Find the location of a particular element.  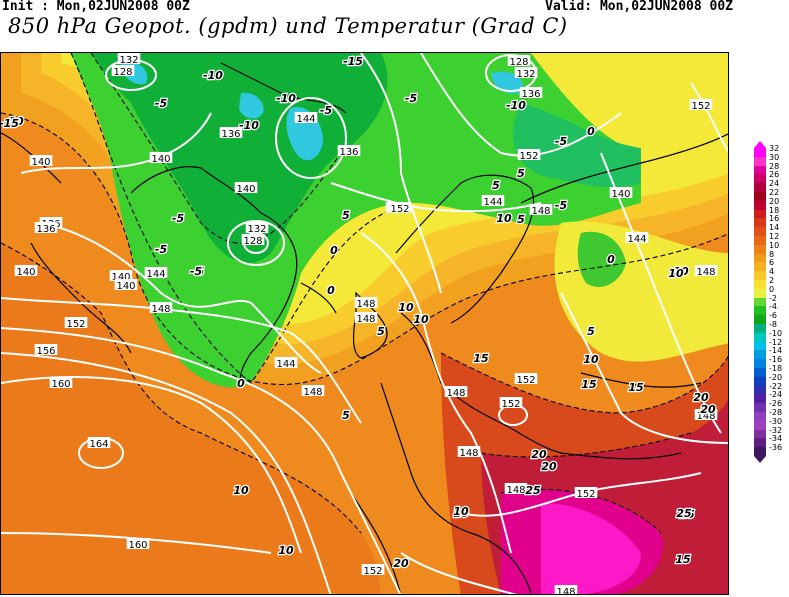

legend-label: -32 is located at coordinates (776, 430).